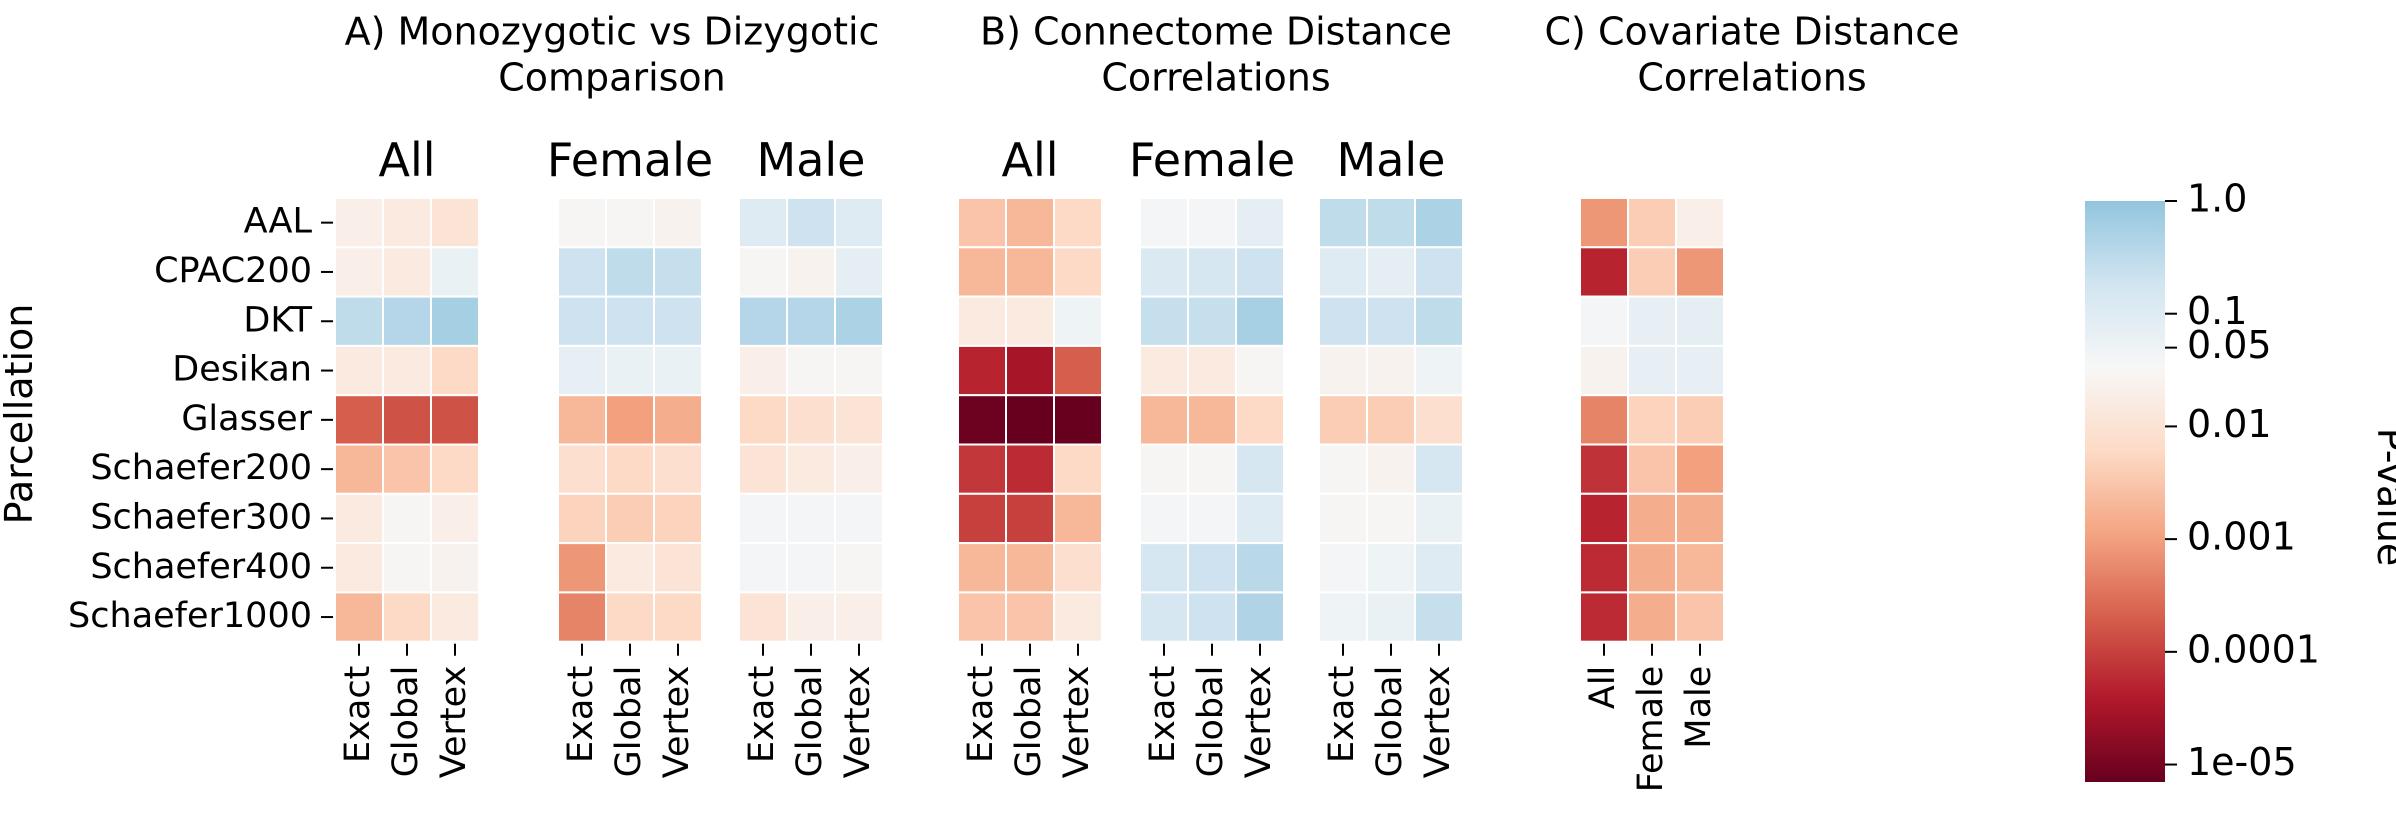  I want to click on colorbar-tick-label: 0.001, so click(2241, 537).